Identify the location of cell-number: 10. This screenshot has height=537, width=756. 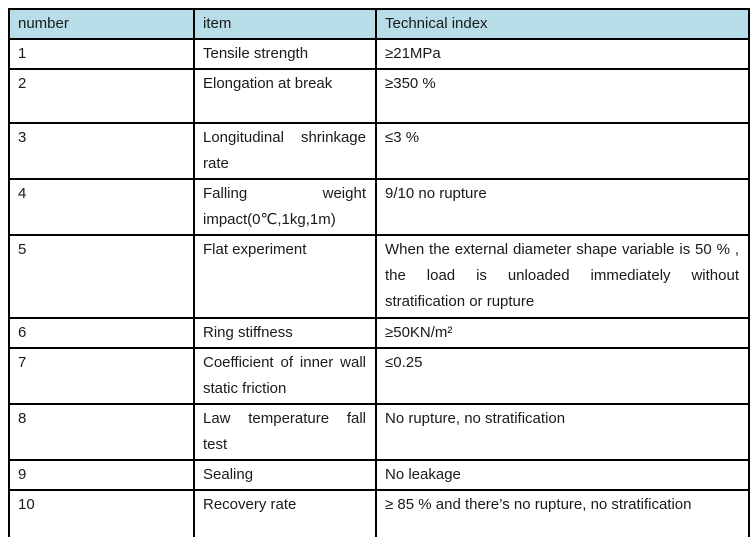
(101, 513).